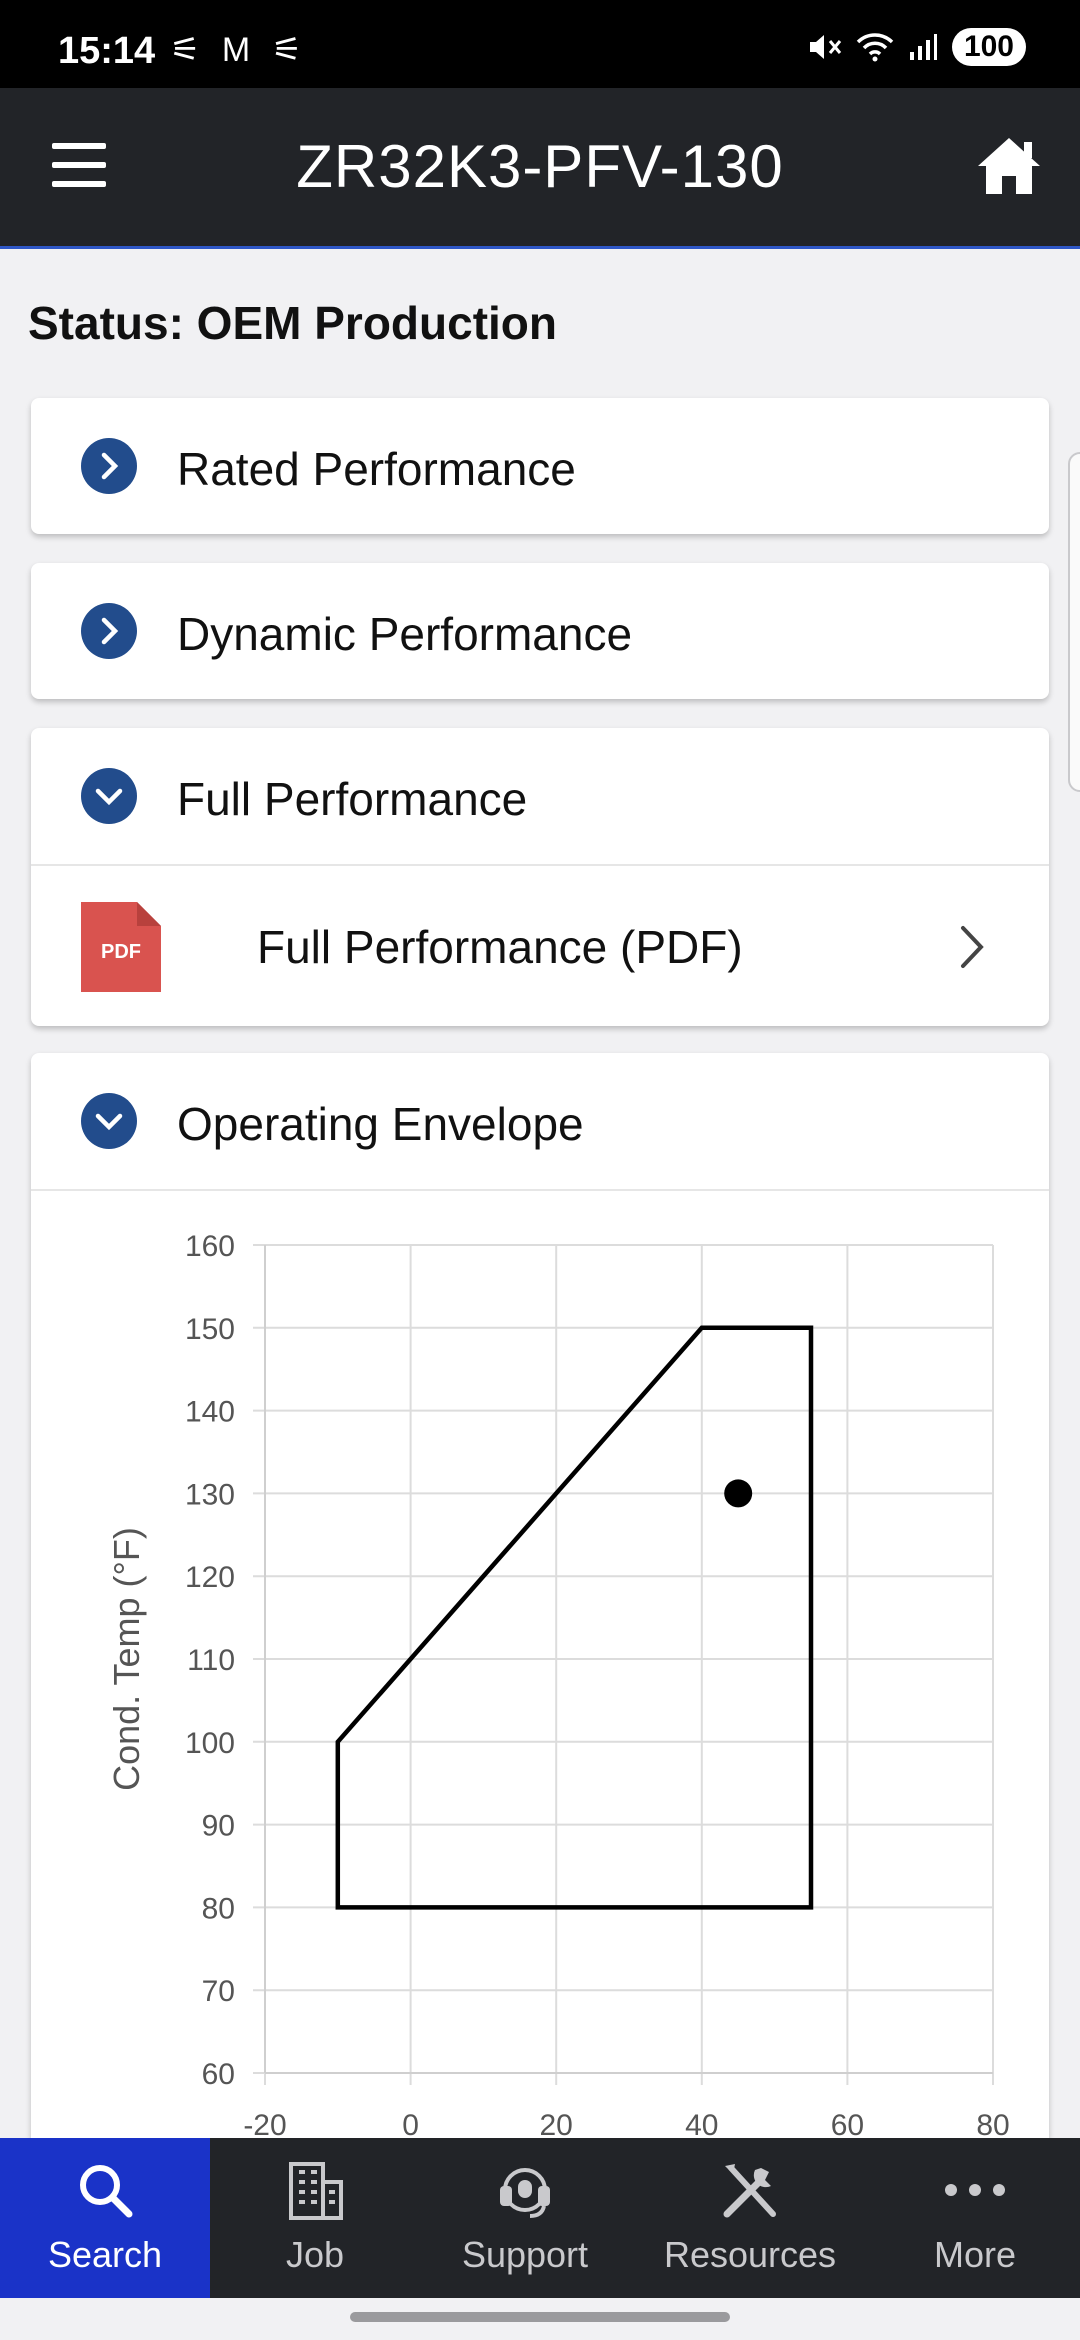 Image resolution: width=1080 pixels, height=2340 pixels. I want to click on nav-label: Search, so click(105, 2255).